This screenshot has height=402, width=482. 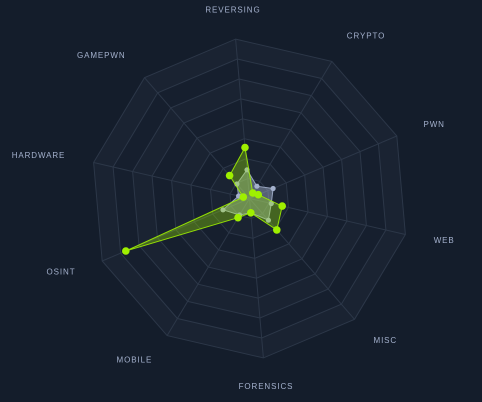 I want to click on series-1-point-reversing, so click(x=245, y=147).